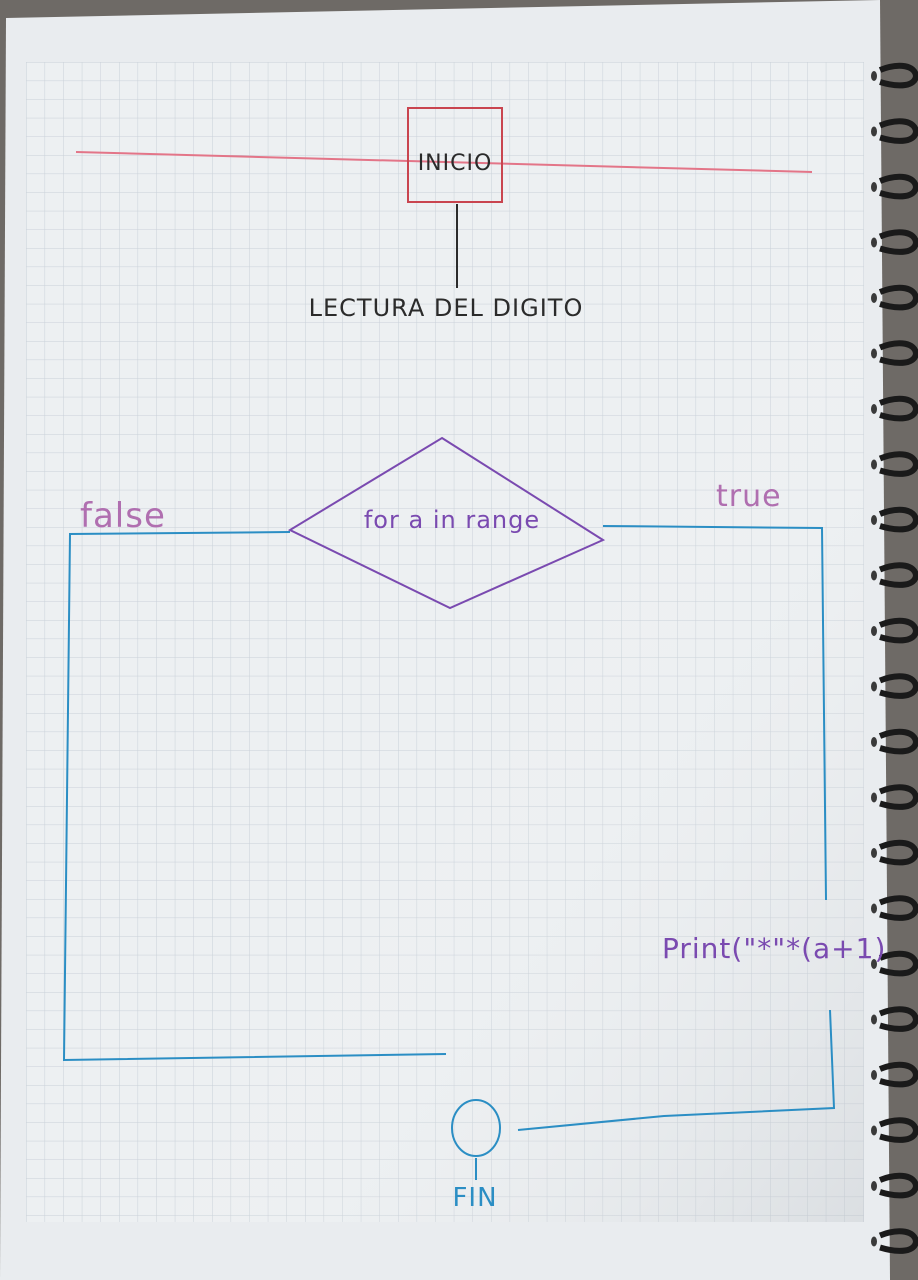 The height and width of the screenshot is (1280, 918). Describe the element at coordinates (476, 1128) in the screenshot. I see `end-circle` at that location.